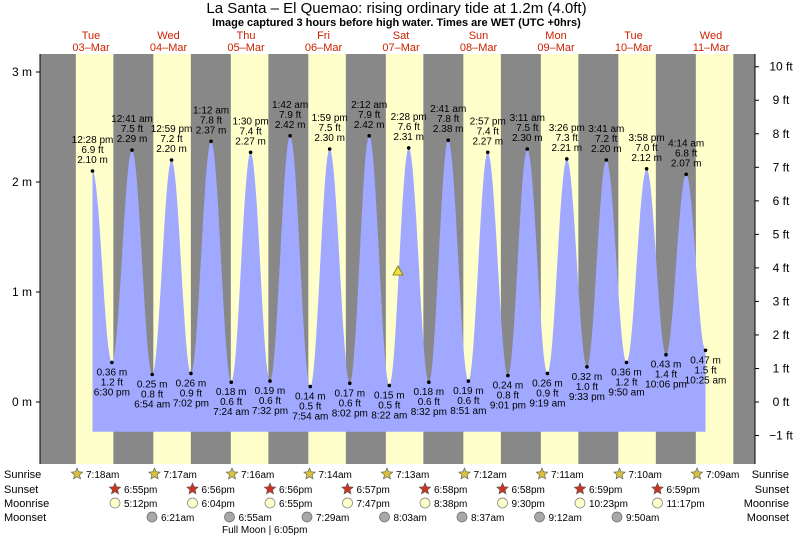 The width and height of the screenshot is (793, 538). Describe the element at coordinates (626, 372) in the screenshot. I see `extreme-m-label: 0.36 m` at that location.